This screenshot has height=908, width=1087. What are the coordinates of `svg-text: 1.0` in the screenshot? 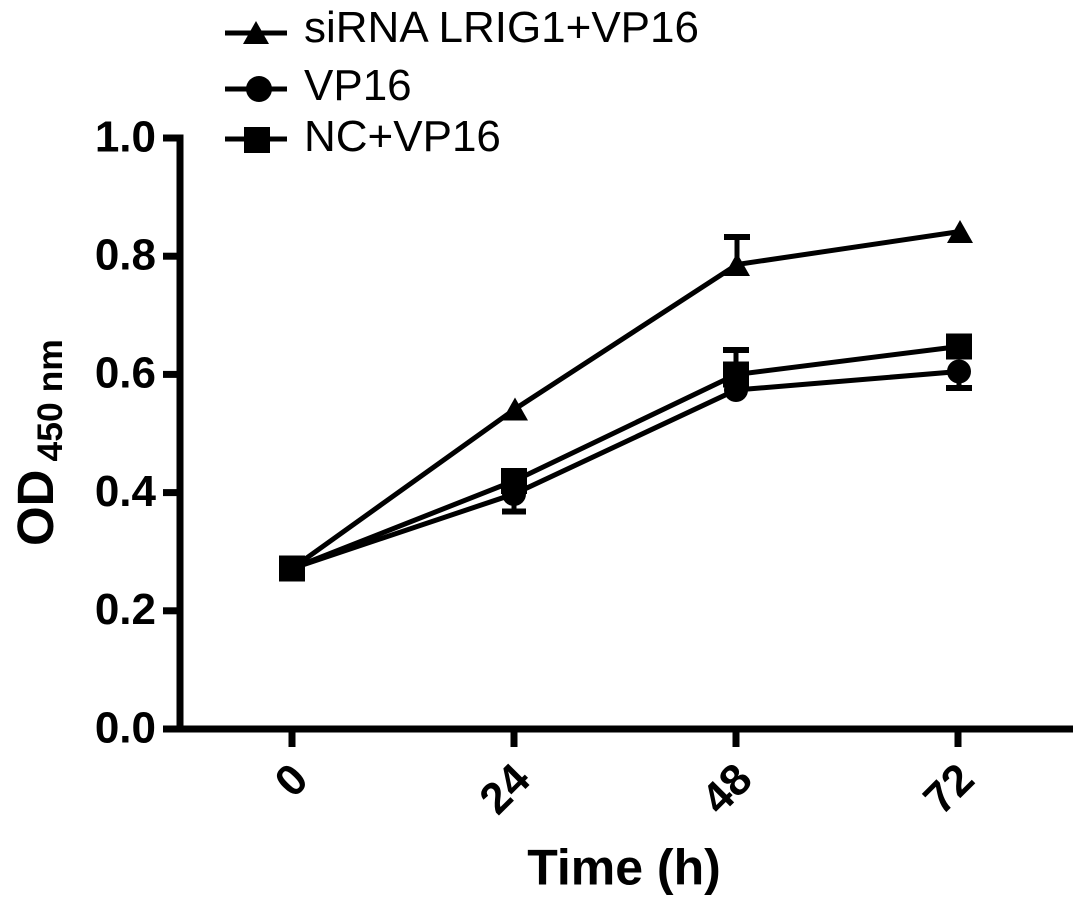 It's located at (125, 136).